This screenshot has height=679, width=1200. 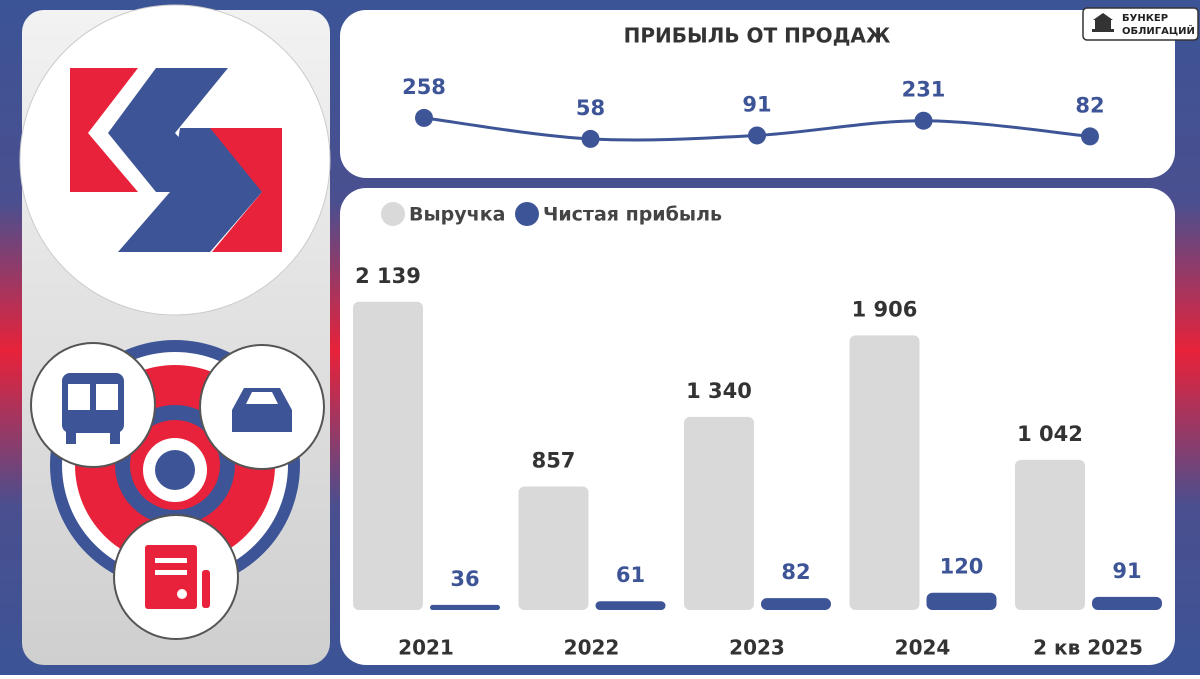 What do you see at coordinates (632, 215) in the screenshot?
I see `legend-label: Чистая прибыль` at bounding box center [632, 215].